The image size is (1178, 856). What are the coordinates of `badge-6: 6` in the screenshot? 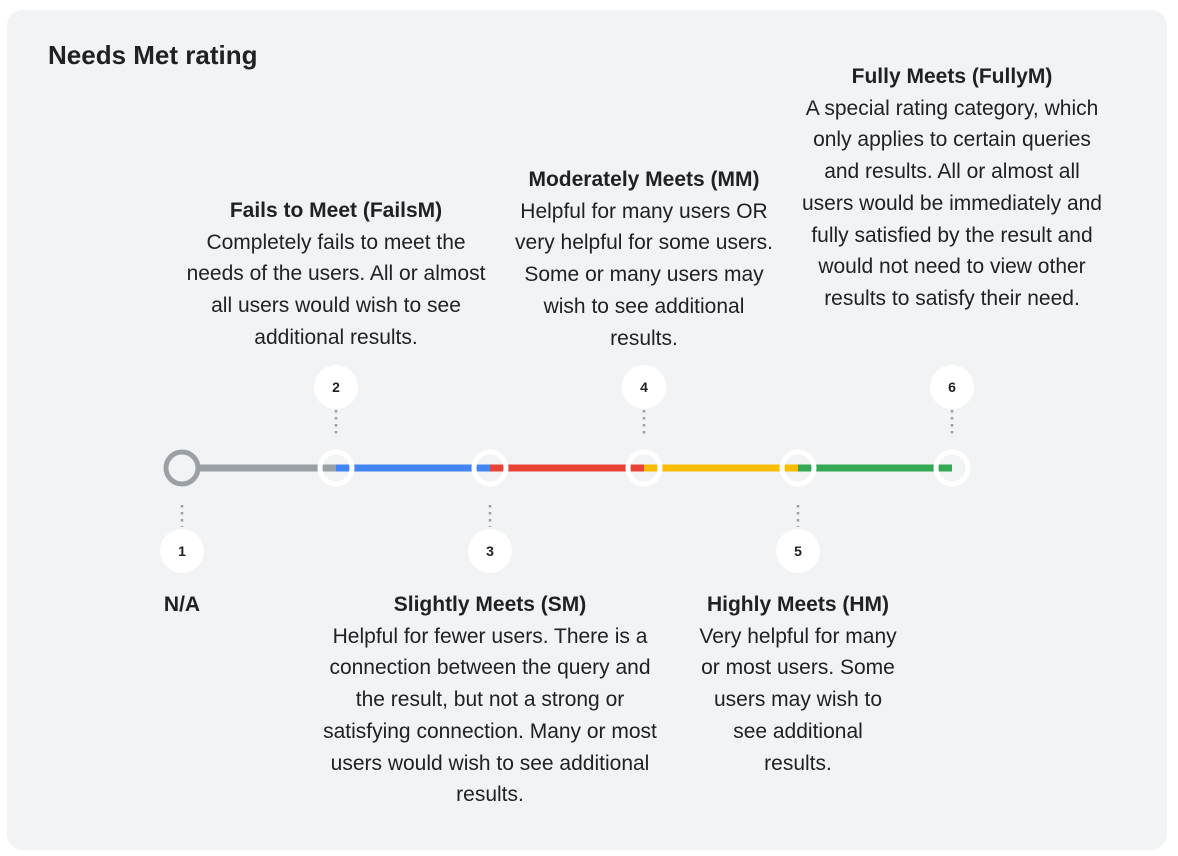 It's located at (952, 387).